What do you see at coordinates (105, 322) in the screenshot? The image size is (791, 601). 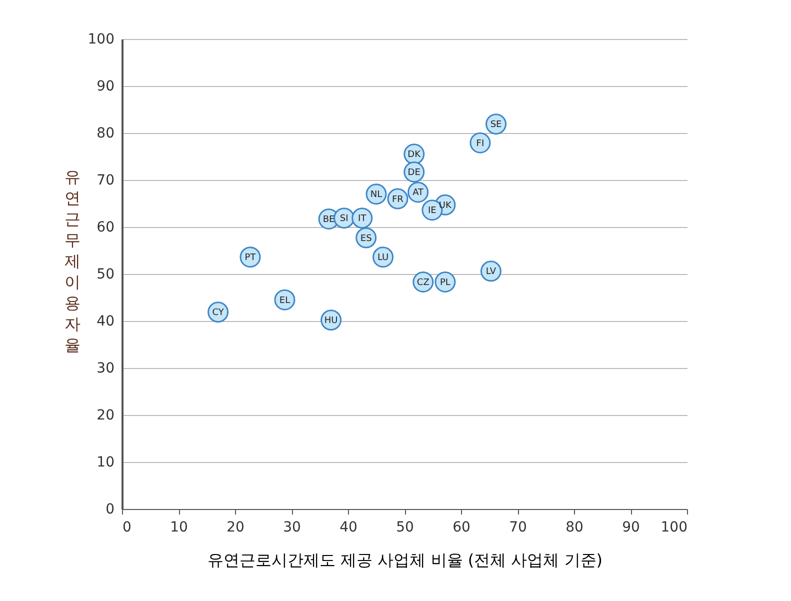 I see `y-tick-label: 40` at bounding box center [105, 322].